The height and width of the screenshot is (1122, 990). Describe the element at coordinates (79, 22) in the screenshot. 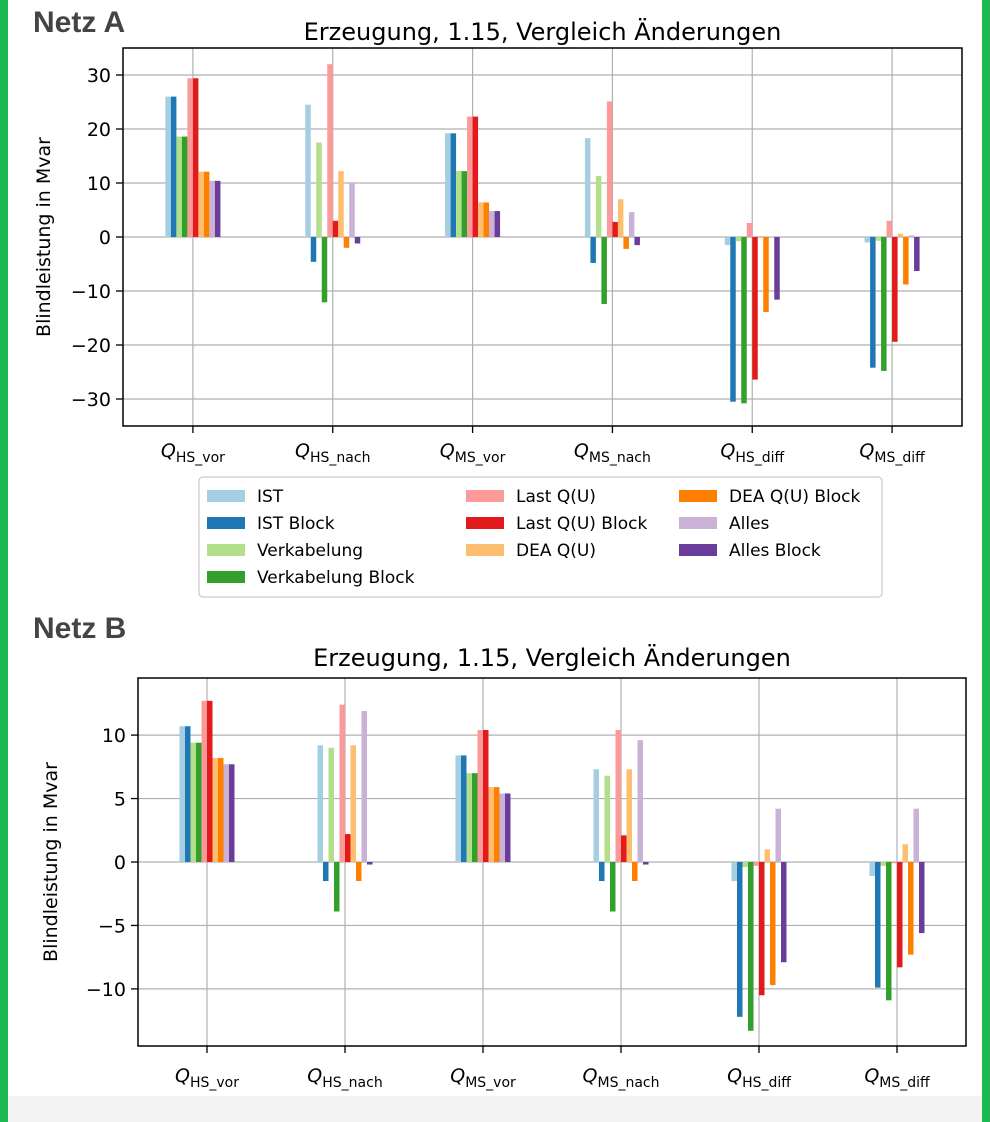

I see `net-a-label: Netz A` at that location.